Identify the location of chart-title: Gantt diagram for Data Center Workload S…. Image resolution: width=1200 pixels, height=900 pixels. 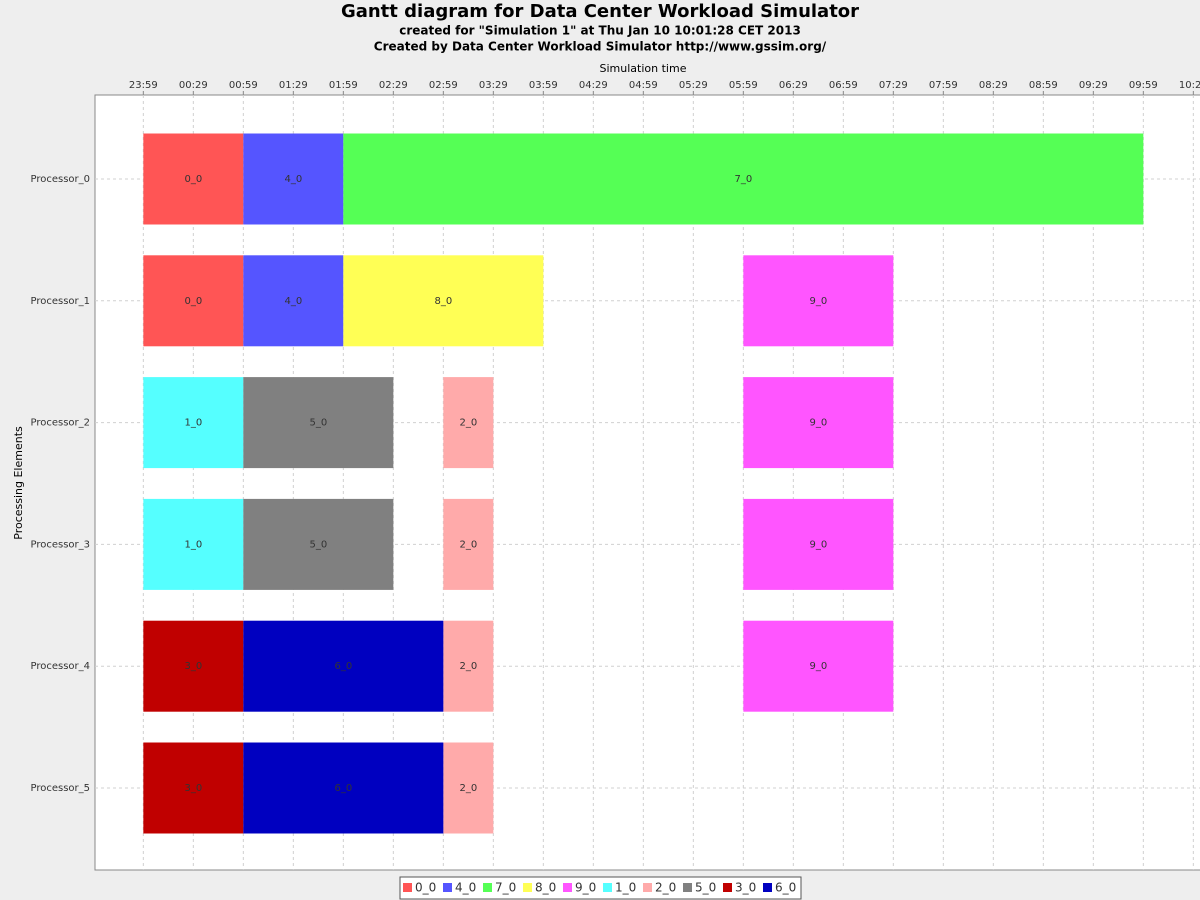
(600, 11).